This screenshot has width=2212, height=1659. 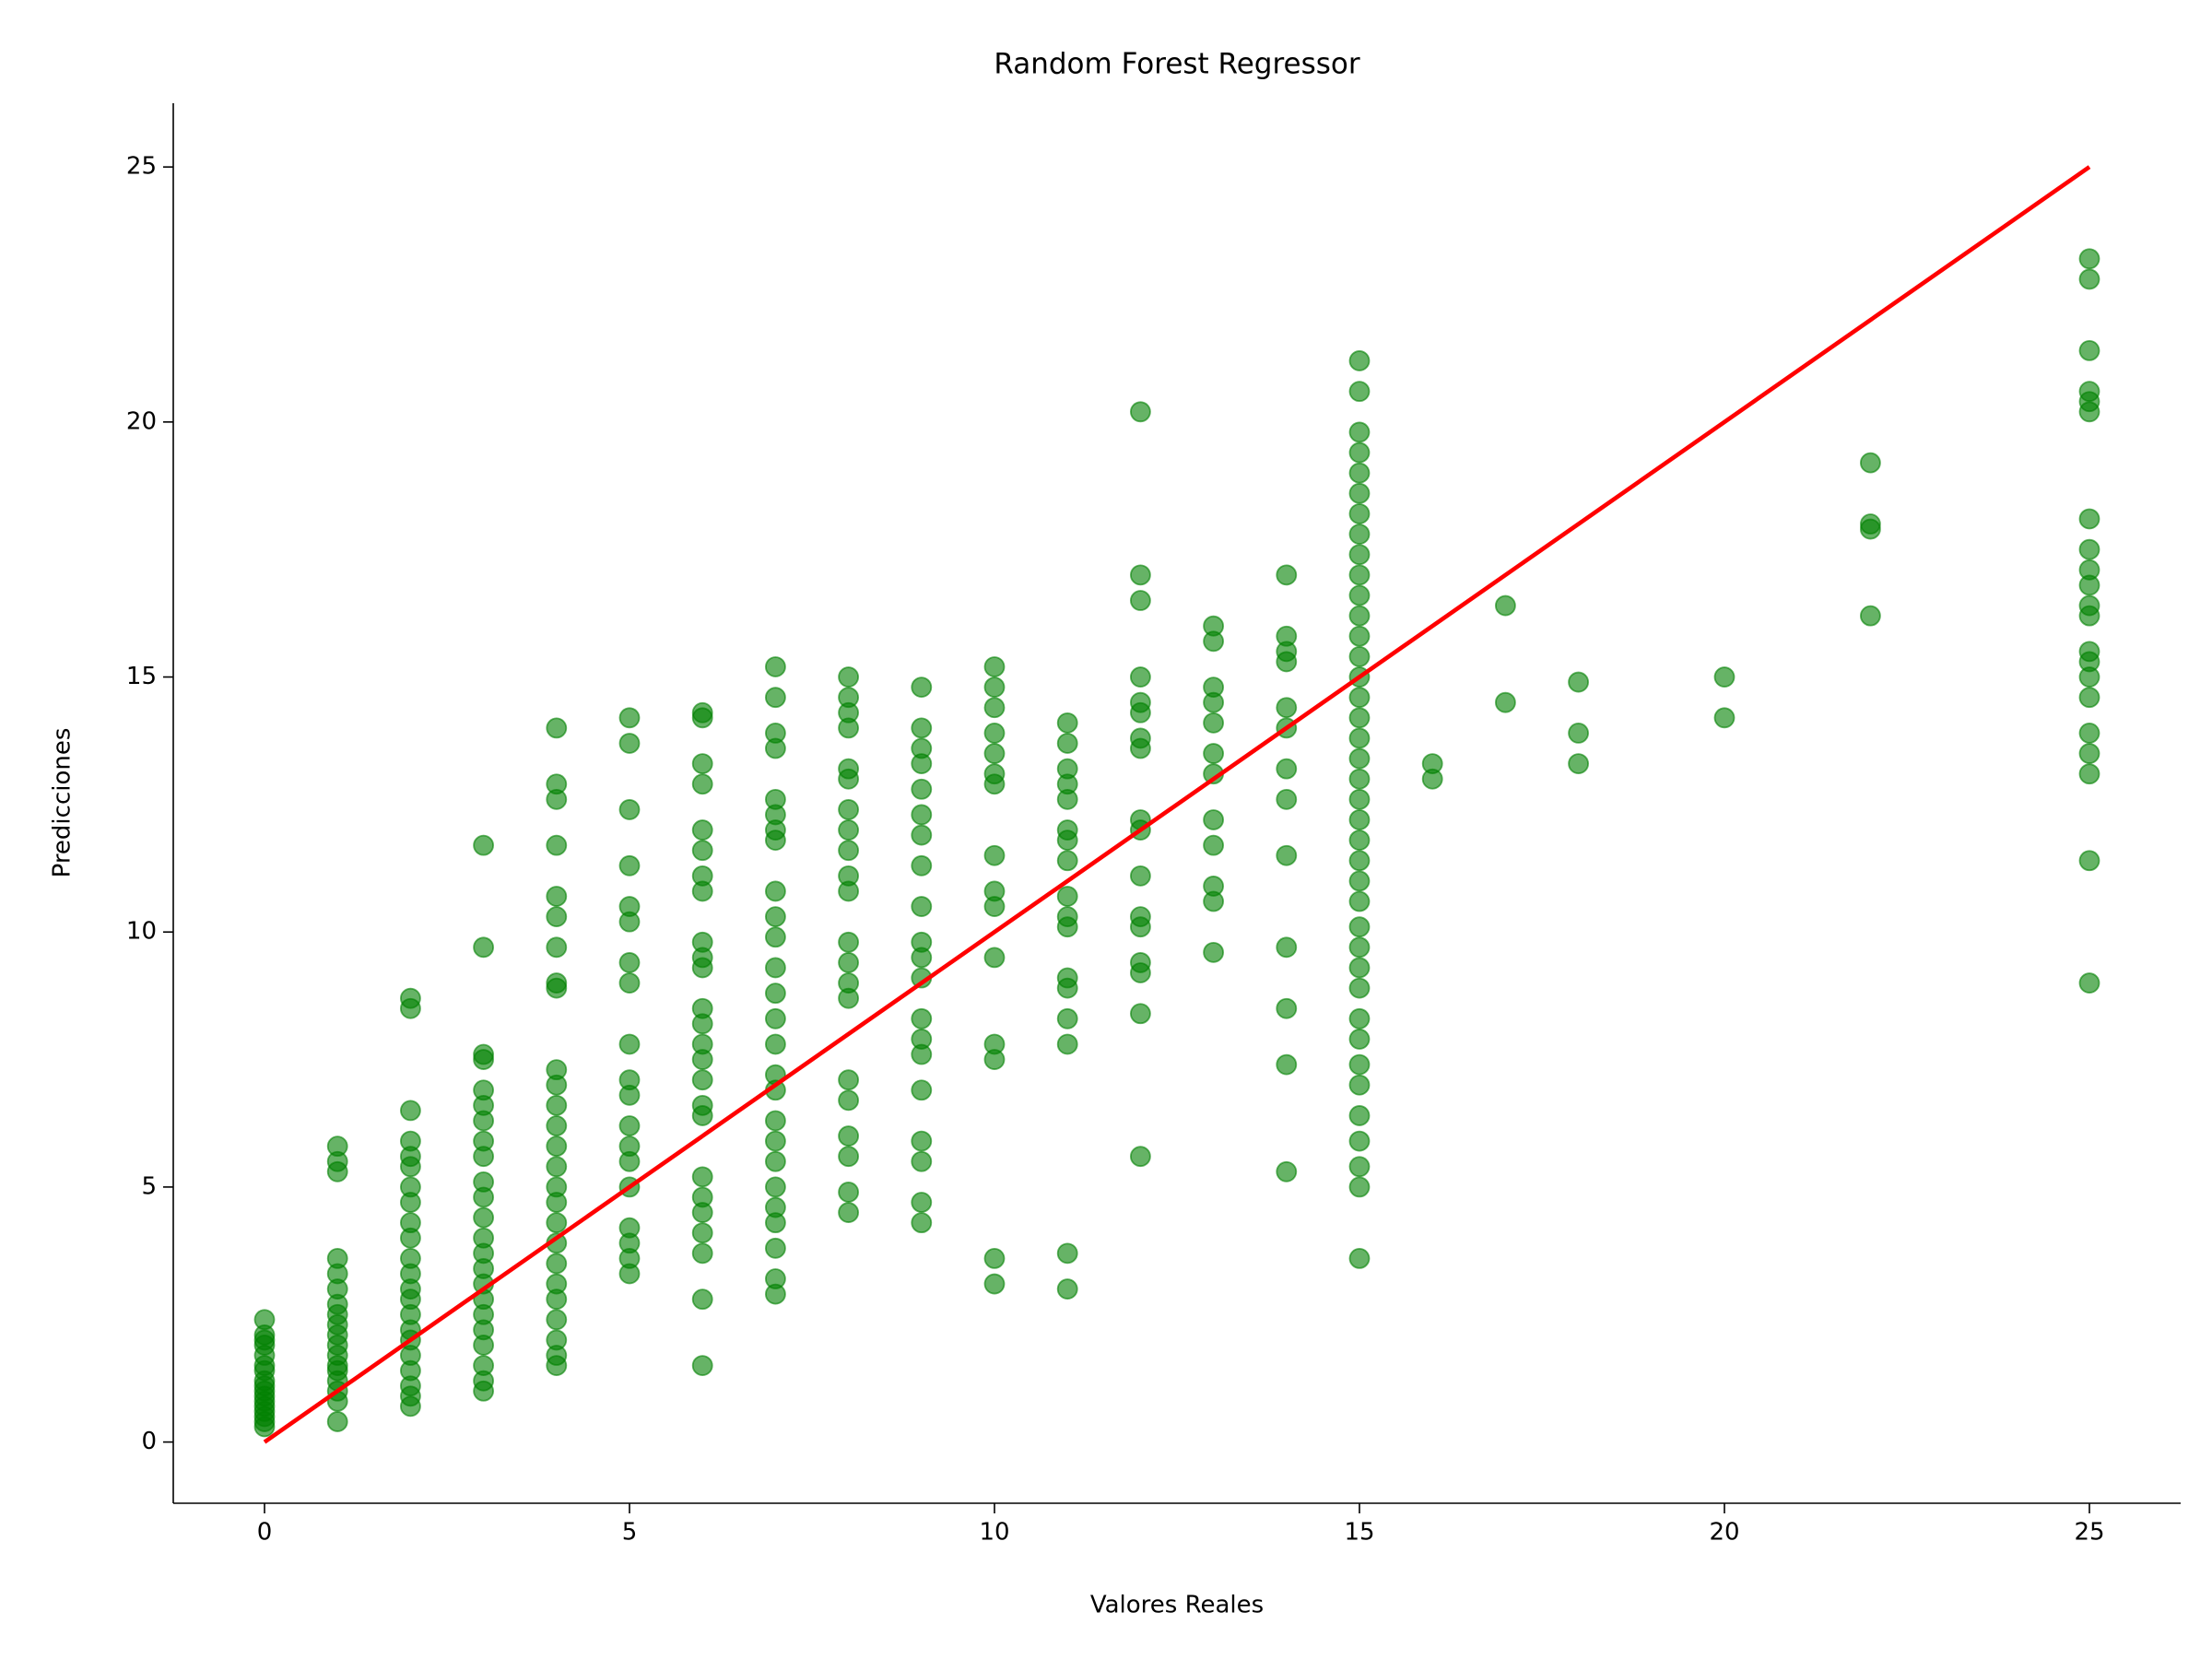 What do you see at coordinates (149, 1186) in the screenshot?
I see `y-tick-label: 5` at bounding box center [149, 1186].